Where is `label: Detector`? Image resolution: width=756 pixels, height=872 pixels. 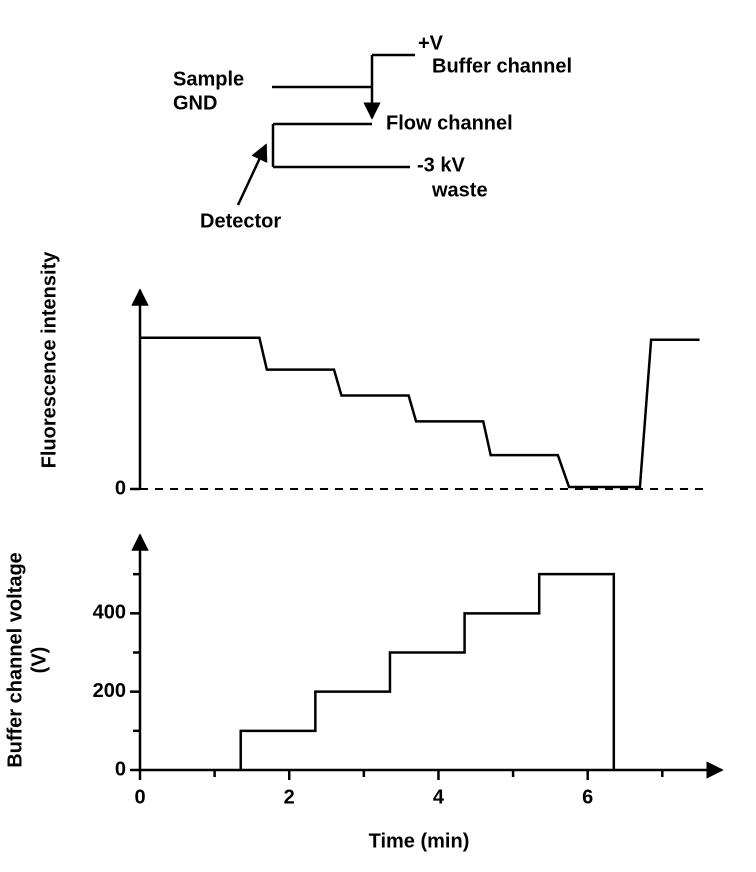 label: Detector is located at coordinates (240, 221).